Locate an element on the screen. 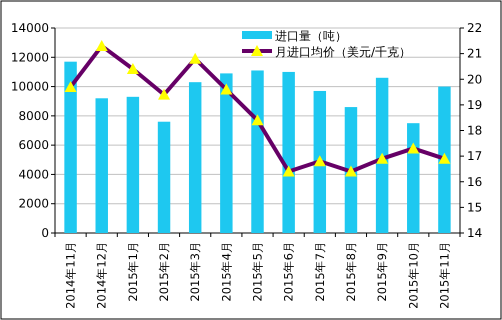 The width and height of the screenshot is (502, 320). y2-tick-label: 22 is located at coordinates (474, 28).